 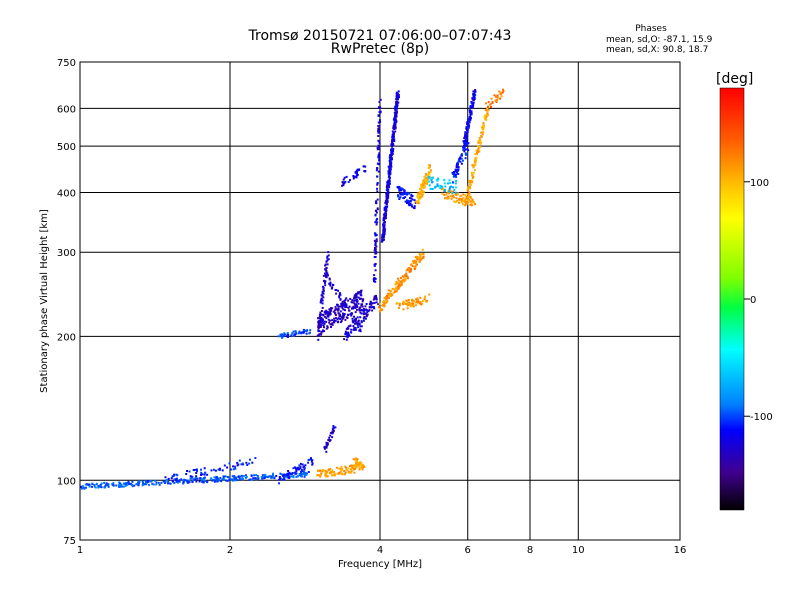 I want to click on x-axis-ticks: 1 2 4 6 8 10 16, so click(x=382, y=550).